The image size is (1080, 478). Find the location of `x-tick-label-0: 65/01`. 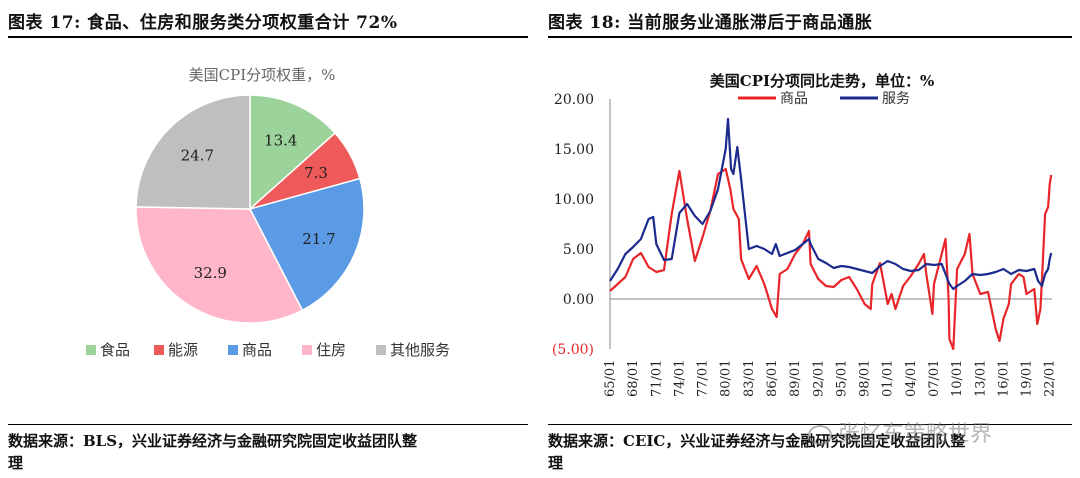

x-tick-label-0: 65/01 is located at coordinates (610, 378).